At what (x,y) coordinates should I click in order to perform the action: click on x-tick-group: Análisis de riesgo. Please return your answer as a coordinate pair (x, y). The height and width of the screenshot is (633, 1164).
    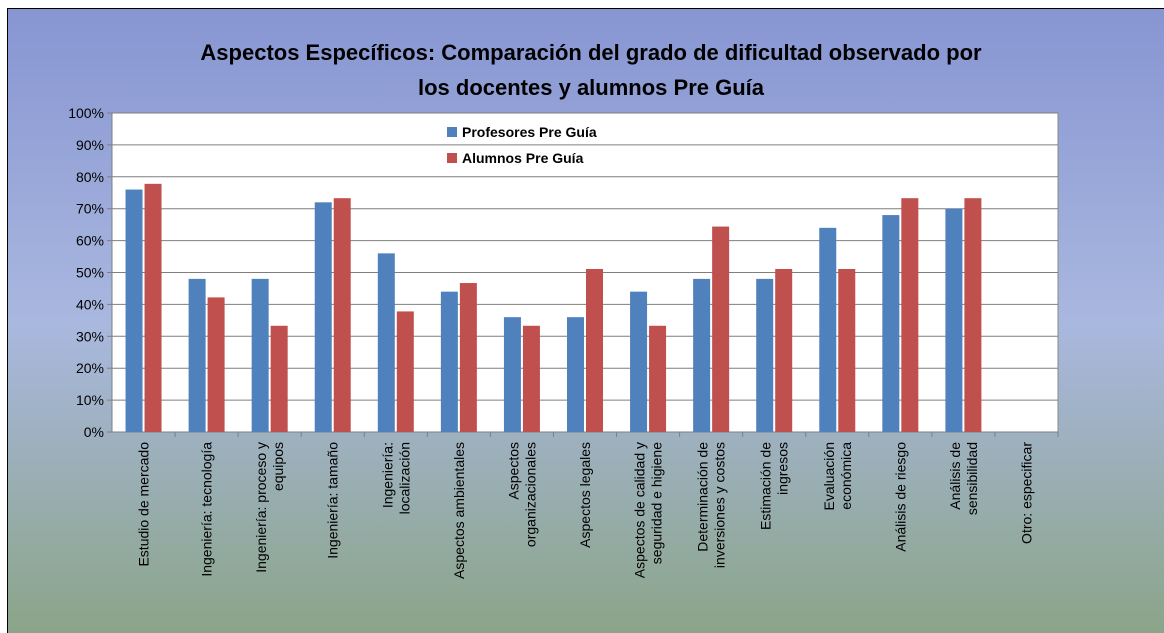
    Looking at the image, I should click on (900, 497).